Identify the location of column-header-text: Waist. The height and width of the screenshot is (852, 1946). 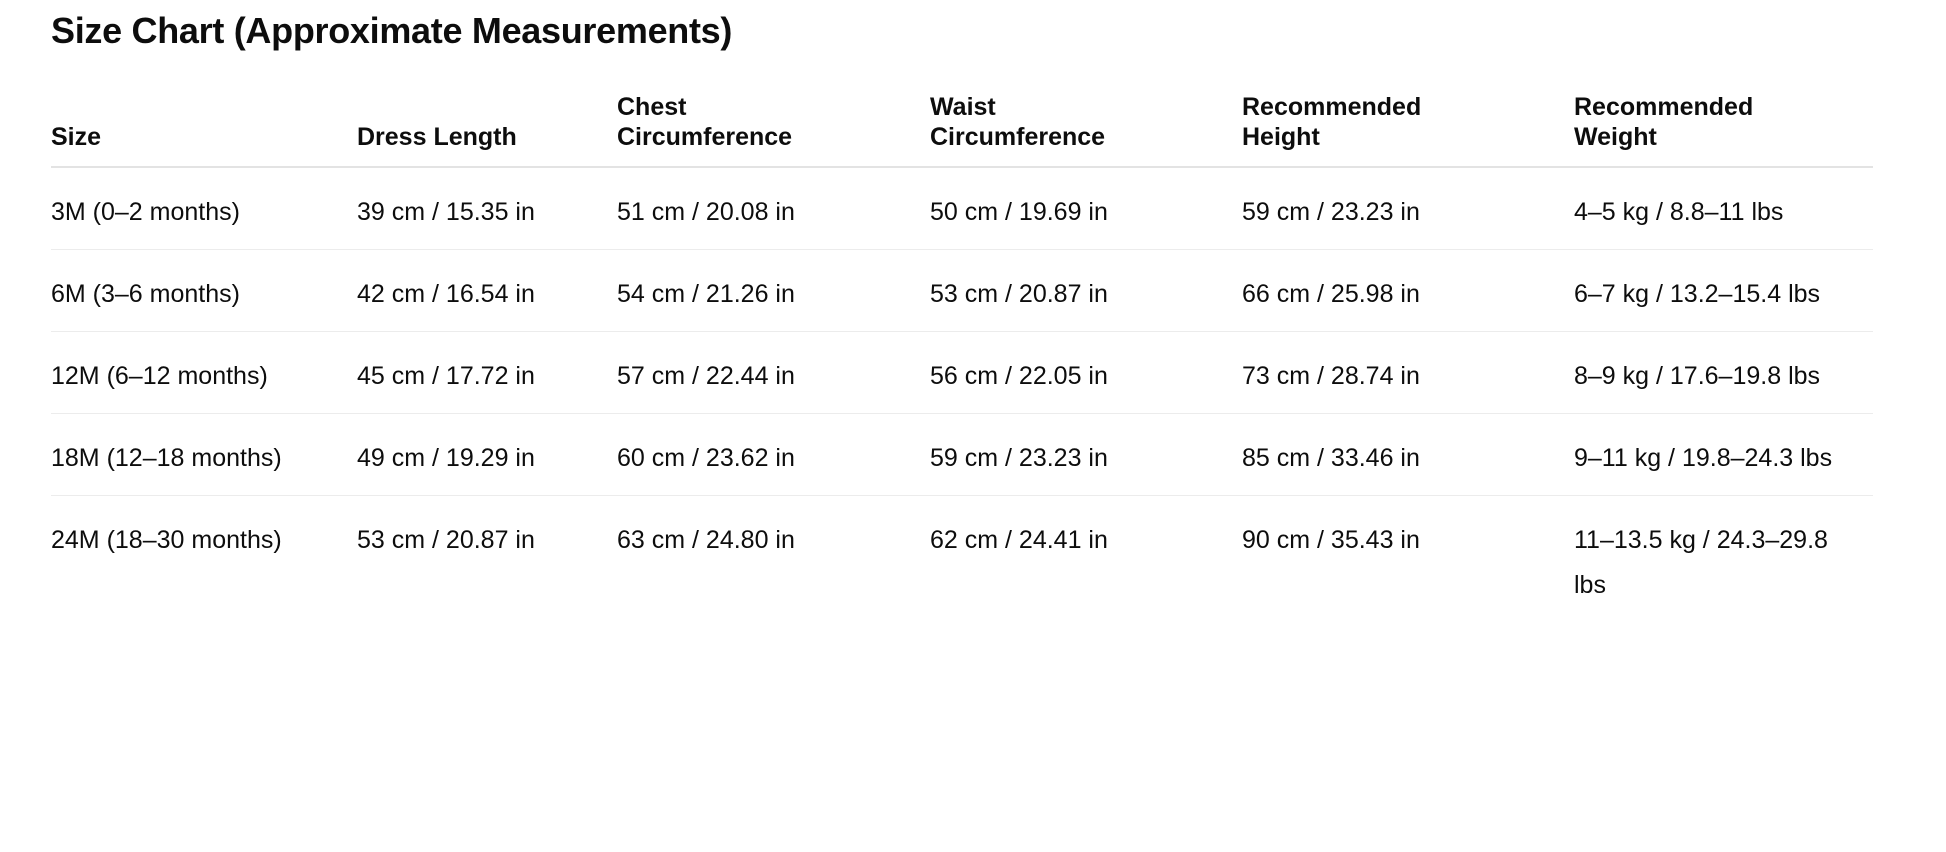
(963, 107).